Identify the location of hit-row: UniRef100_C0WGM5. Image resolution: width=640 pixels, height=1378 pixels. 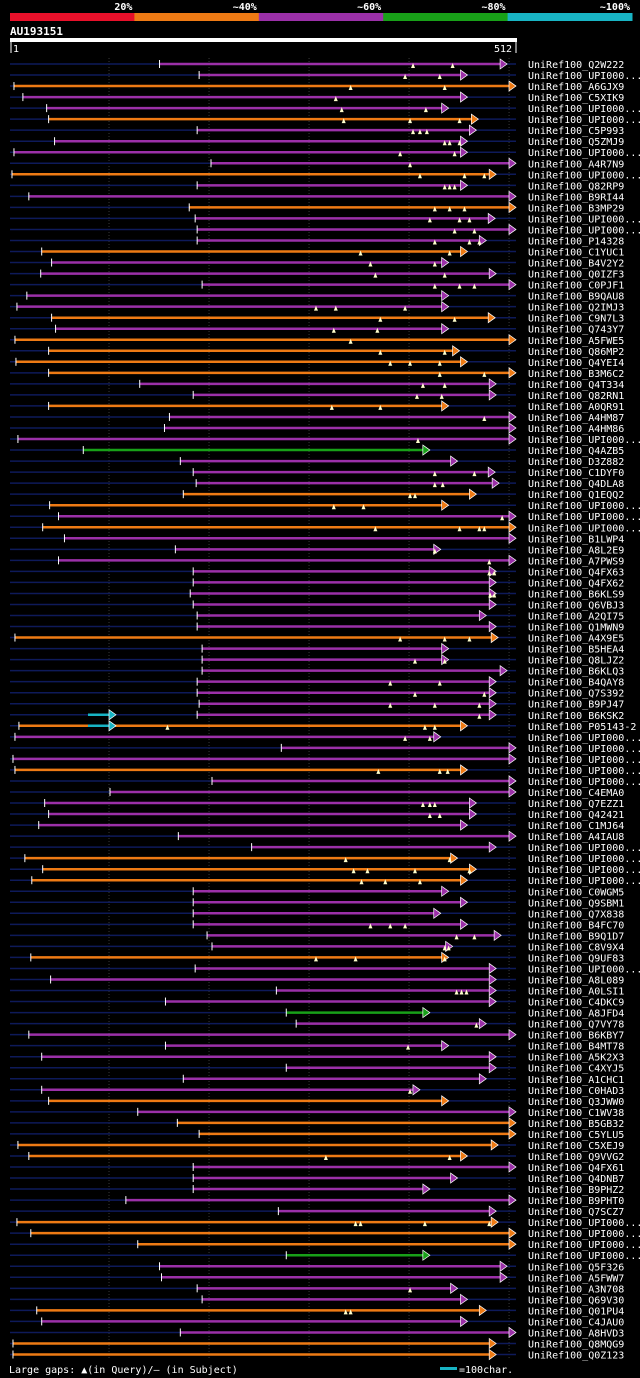
(317, 891).